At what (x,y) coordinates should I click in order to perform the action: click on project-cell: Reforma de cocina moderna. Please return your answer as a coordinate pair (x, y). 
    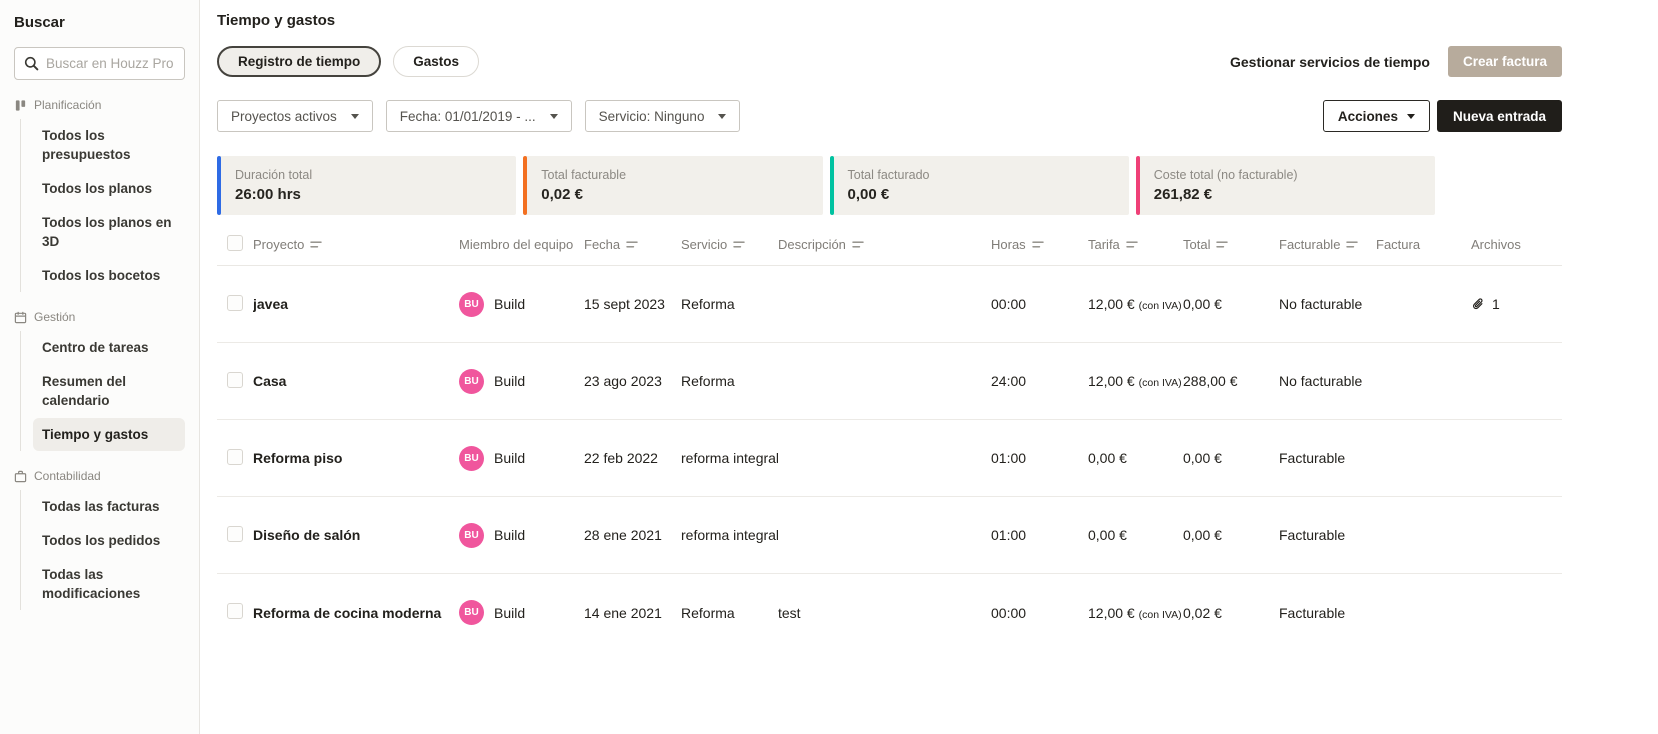
    Looking at the image, I should click on (347, 612).